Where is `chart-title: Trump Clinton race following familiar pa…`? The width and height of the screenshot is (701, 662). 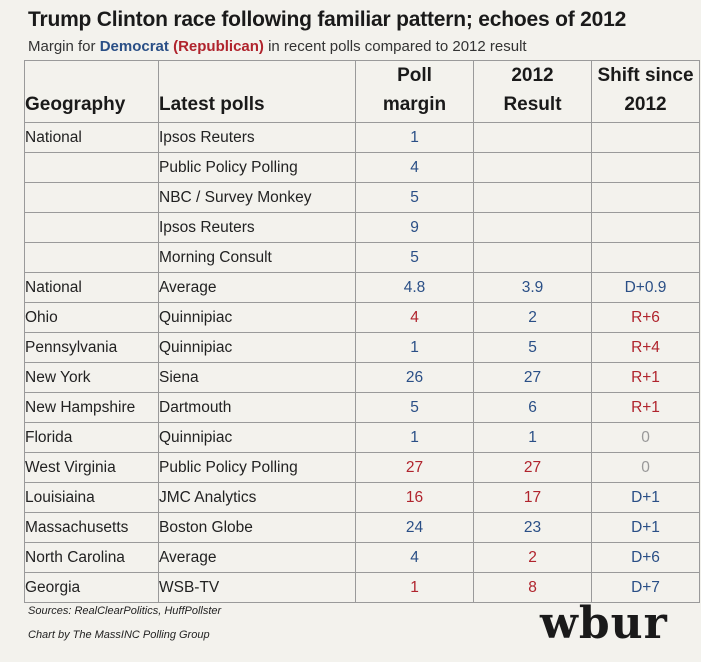 chart-title: Trump Clinton race following familiar pa… is located at coordinates (327, 19).